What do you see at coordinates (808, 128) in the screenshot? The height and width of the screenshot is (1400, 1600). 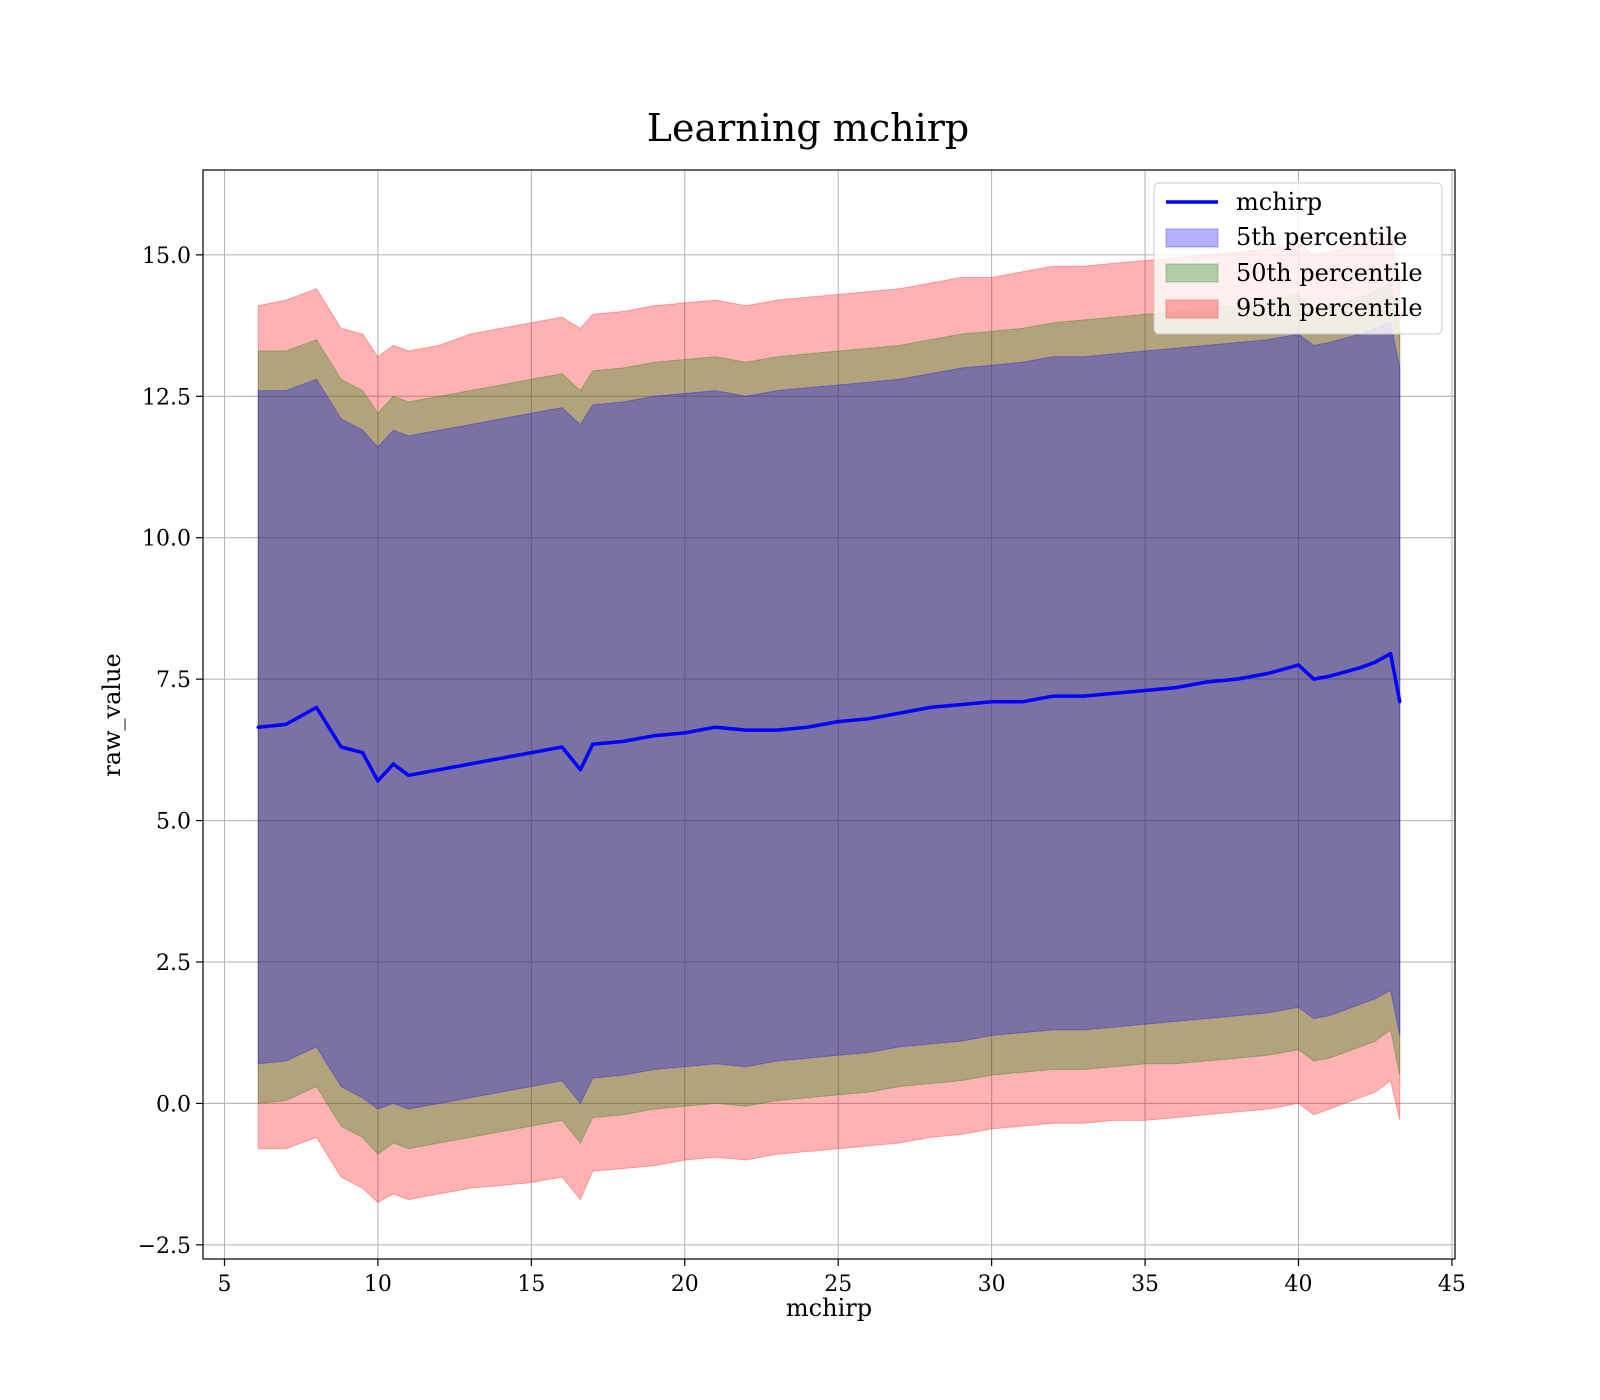 I see `chart-title: Learning mchirp` at bounding box center [808, 128].